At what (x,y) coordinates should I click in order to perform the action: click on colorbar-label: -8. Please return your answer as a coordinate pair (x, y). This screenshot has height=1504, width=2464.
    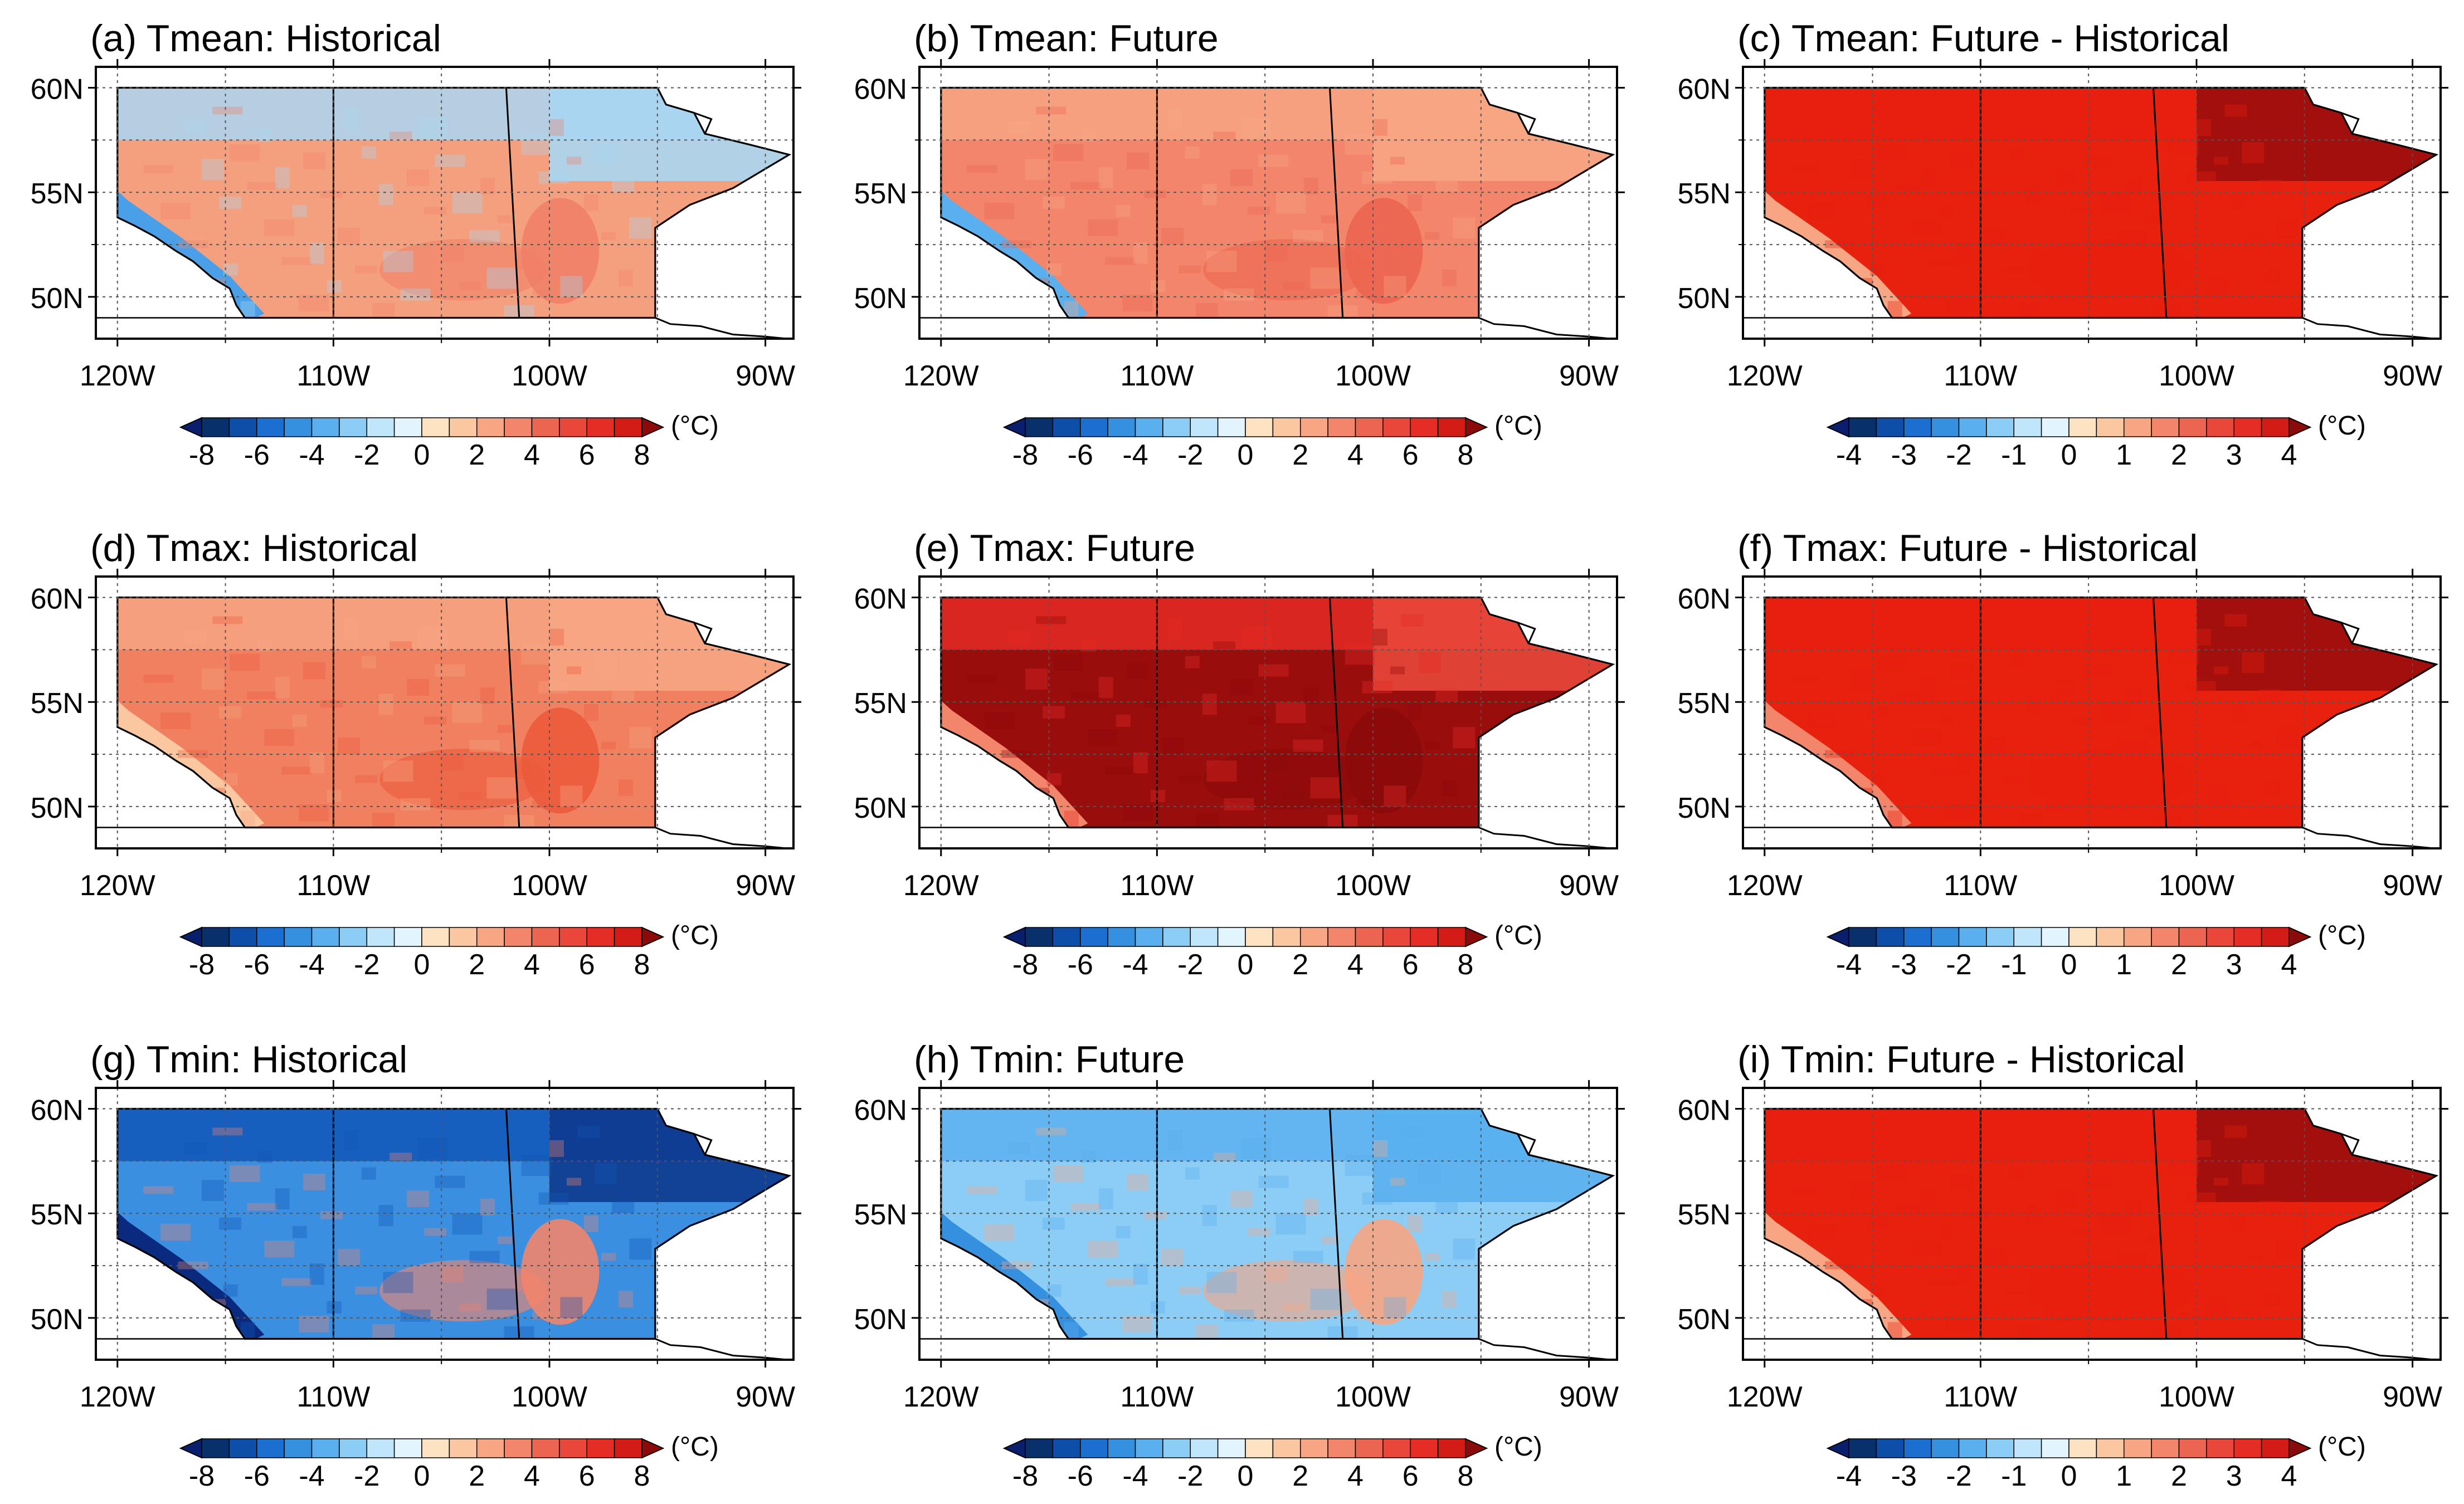
    Looking at the image, I should click on (1025, 455).